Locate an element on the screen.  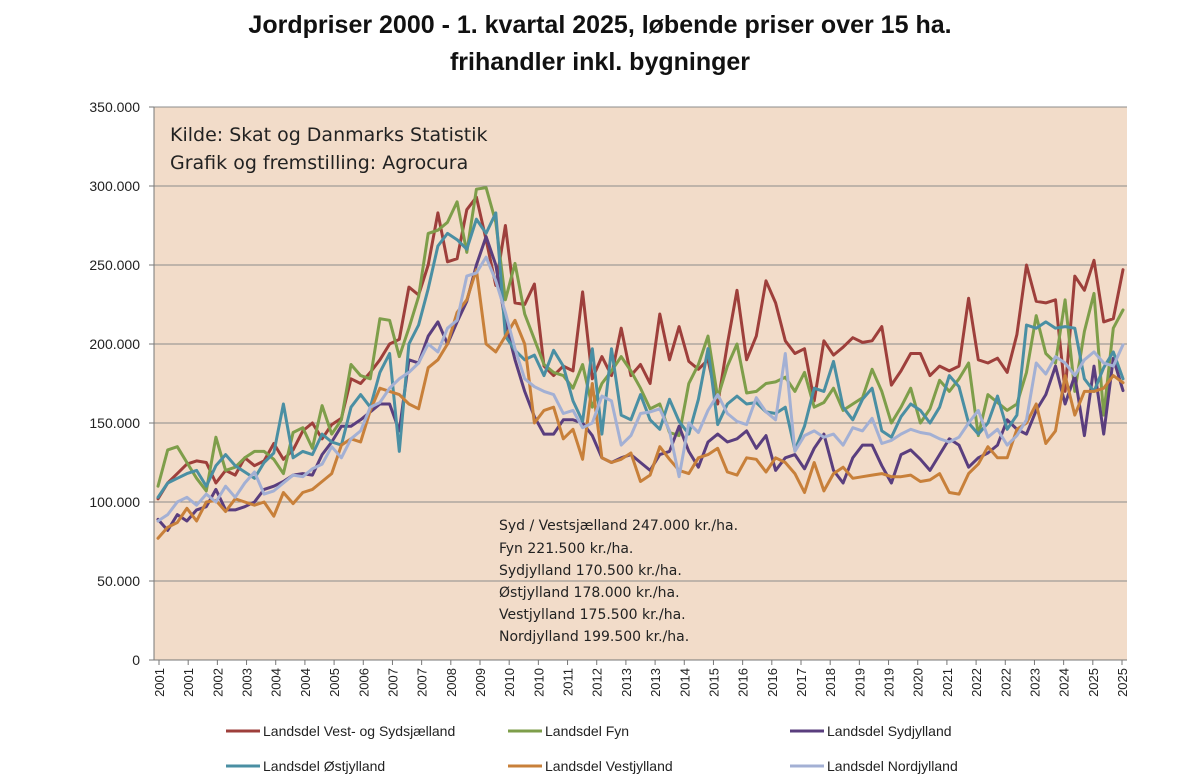
x-tick-label: 2017 is located at coordinates (801, 682).